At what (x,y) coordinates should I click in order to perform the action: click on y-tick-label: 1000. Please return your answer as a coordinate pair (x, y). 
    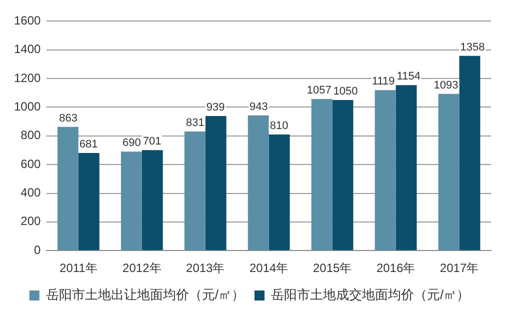
    Looking at the image, I should click on (28, 107).